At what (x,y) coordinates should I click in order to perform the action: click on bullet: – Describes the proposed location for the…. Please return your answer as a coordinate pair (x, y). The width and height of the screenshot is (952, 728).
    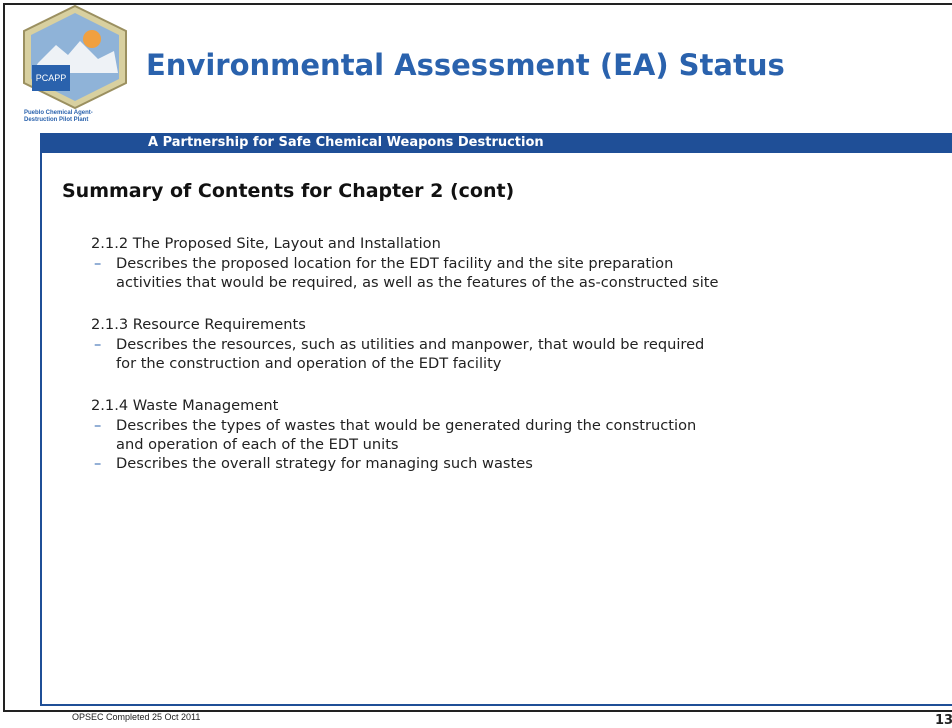
    Looking at the image, I should click on (405, 273).